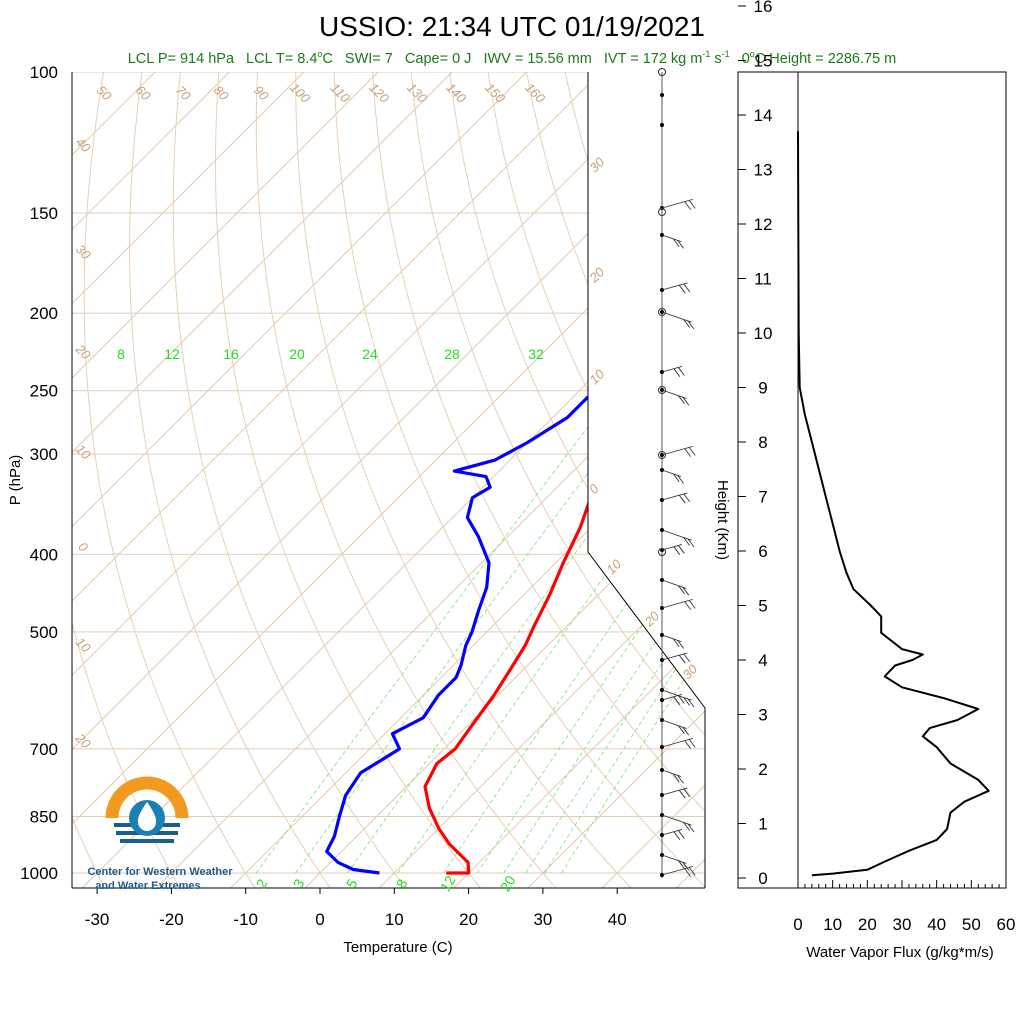 The image size is (1024, 1024). I want to click on flux-tick-label: 10, so click(832, 924).